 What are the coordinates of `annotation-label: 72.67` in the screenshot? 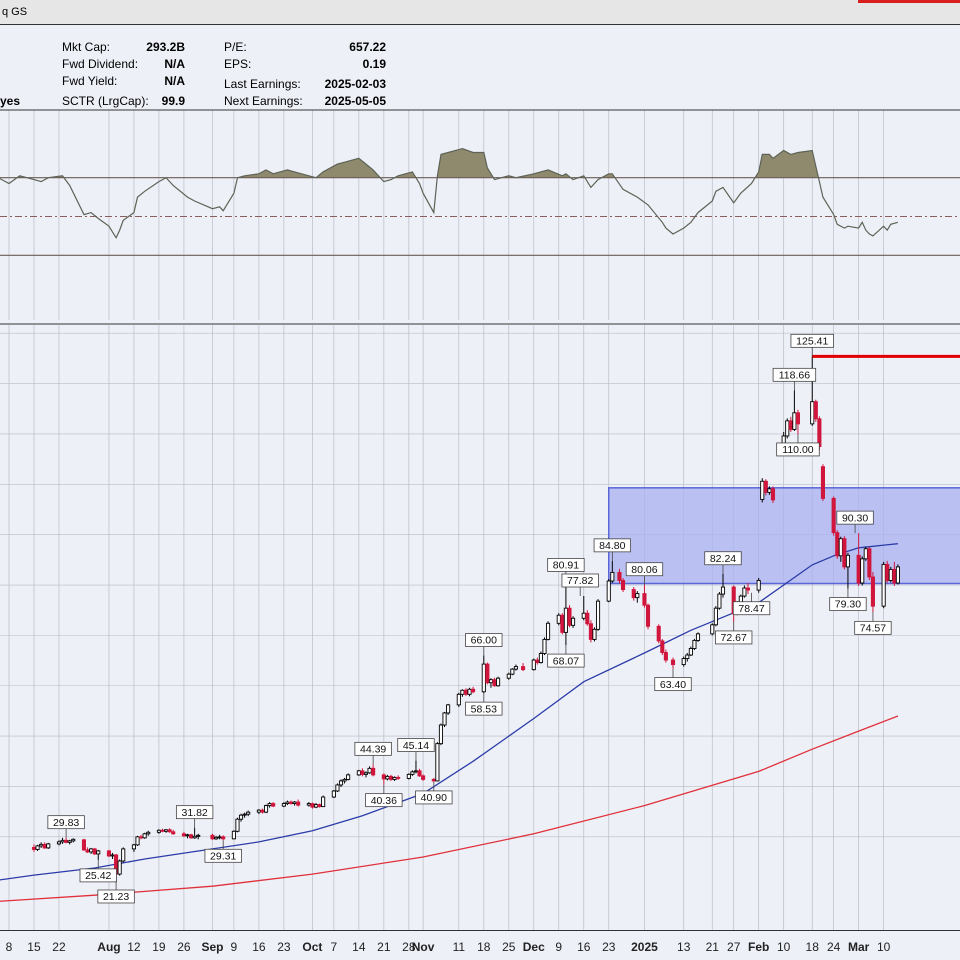 It's located at (734, 638).